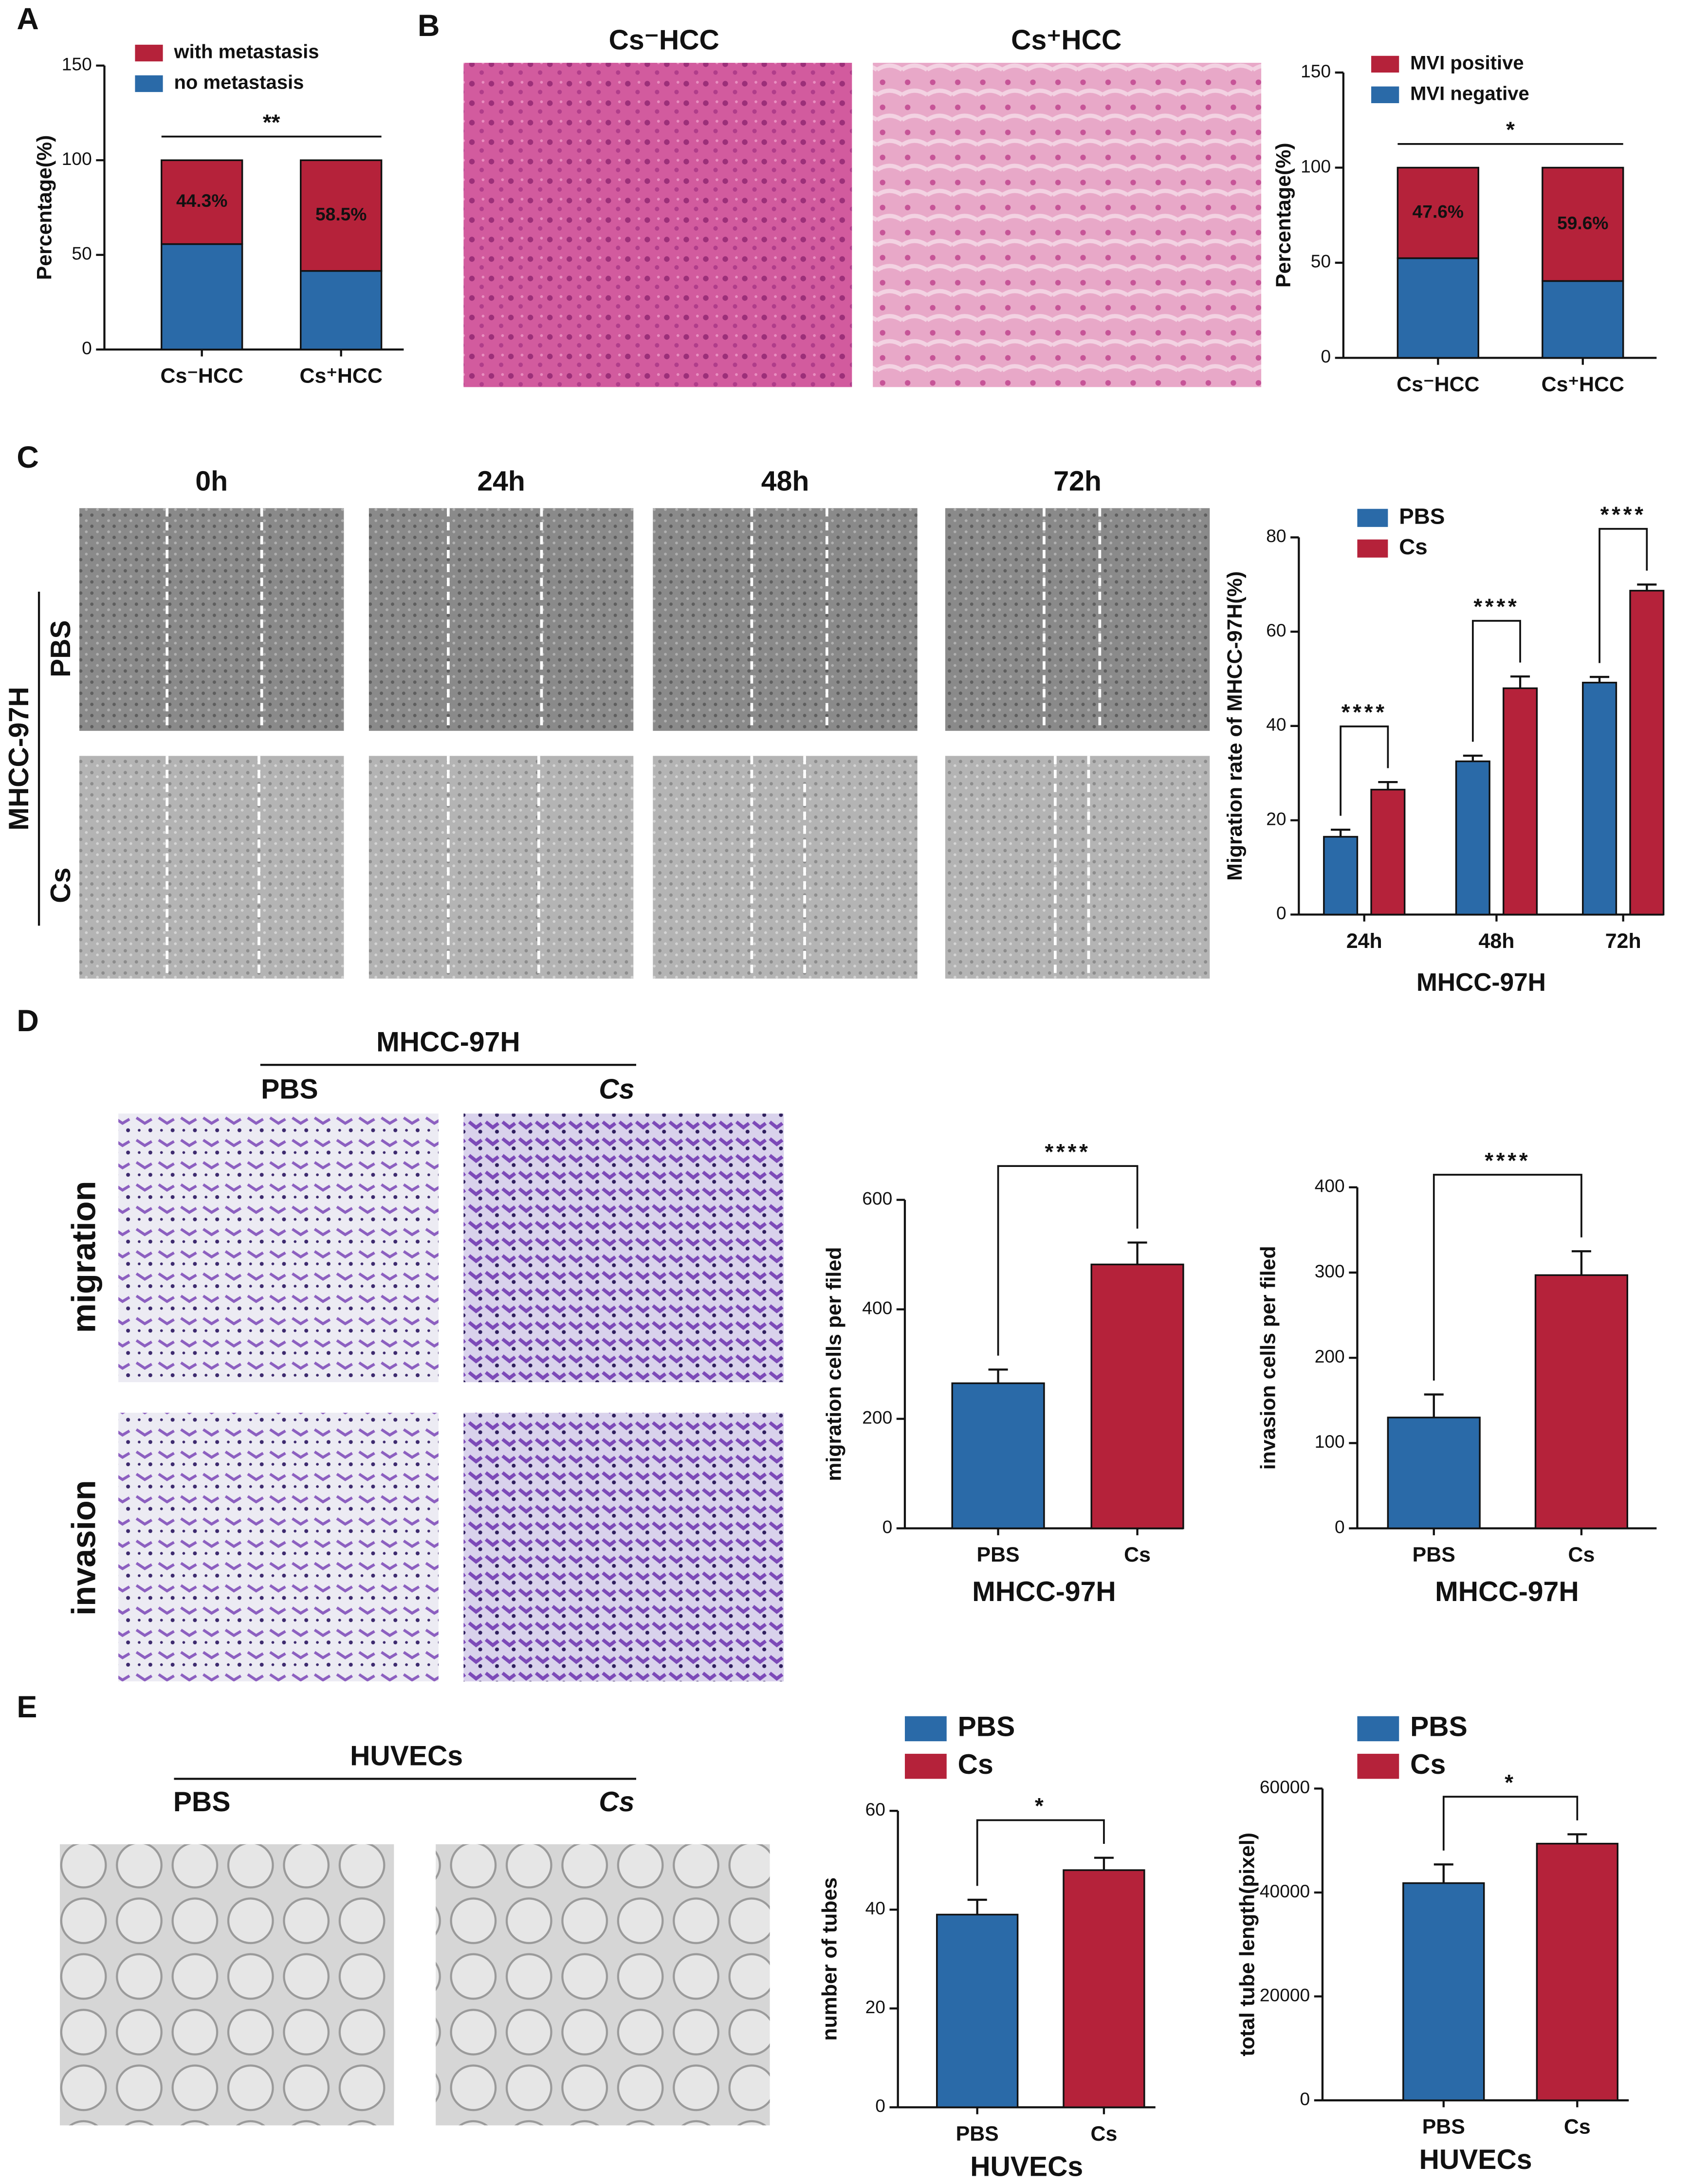  I want to click on significance-label: **, so click(271, 122).